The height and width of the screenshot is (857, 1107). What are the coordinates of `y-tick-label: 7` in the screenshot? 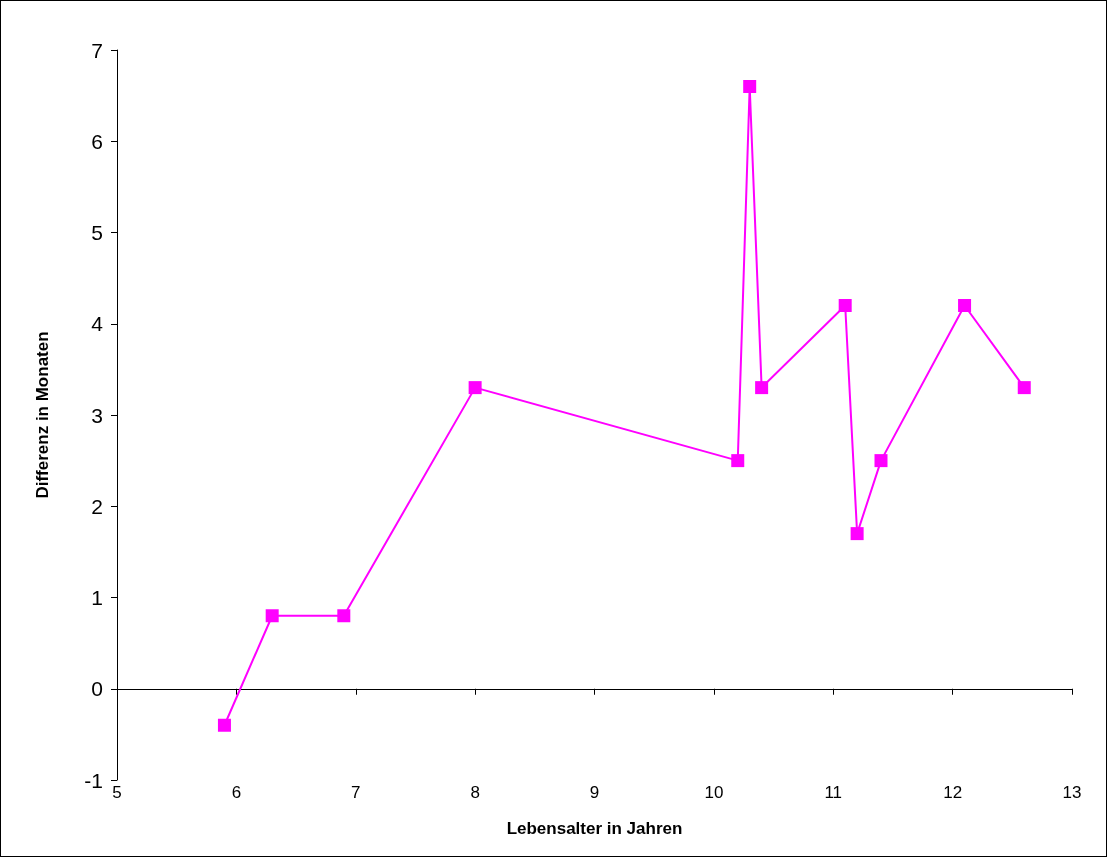 It's located at (97, 50).